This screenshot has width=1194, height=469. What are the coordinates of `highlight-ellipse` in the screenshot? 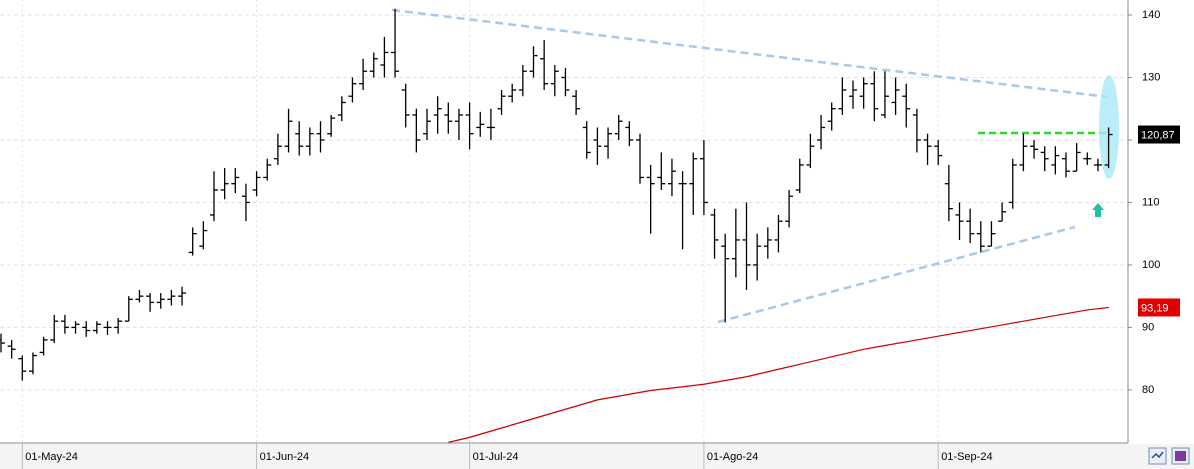 It's located at (1109, 127).